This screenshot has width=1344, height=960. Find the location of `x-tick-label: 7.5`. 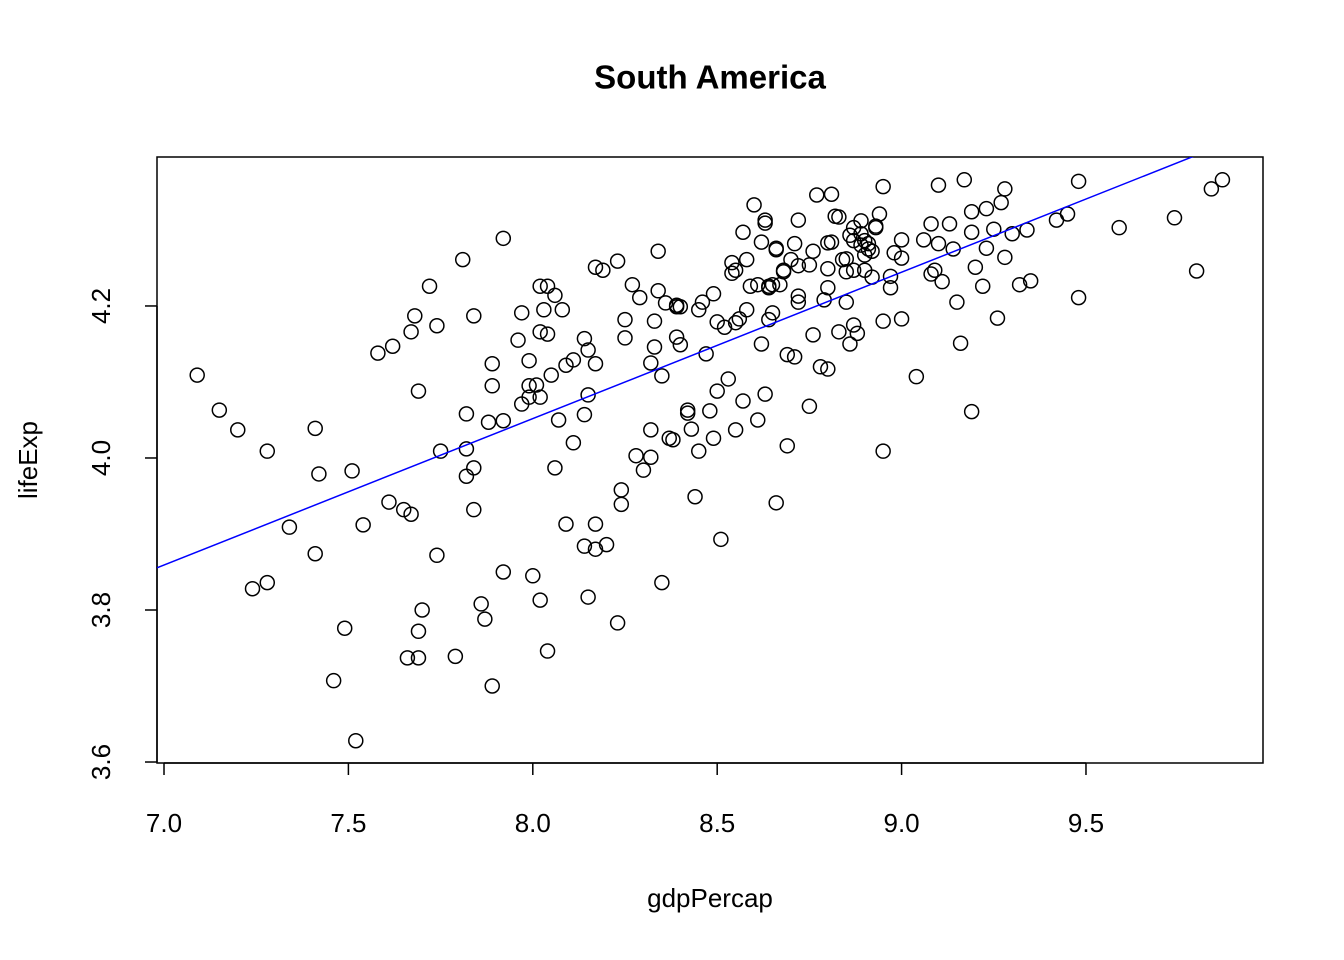

x-tick-label: 7.5 is located at coordinates (348, 823).